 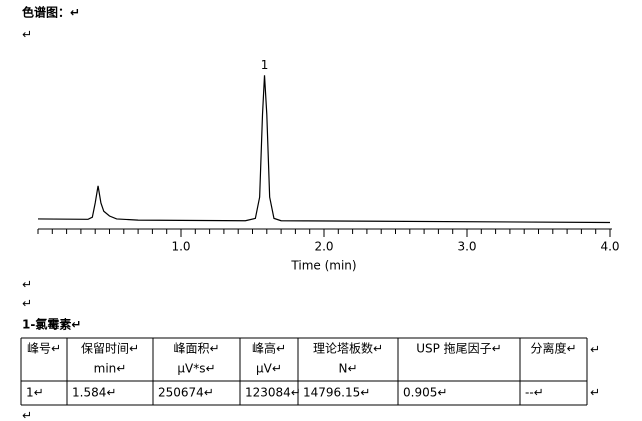 I want to click on header-cell: 峰高↵, so click(x=269, y=348).